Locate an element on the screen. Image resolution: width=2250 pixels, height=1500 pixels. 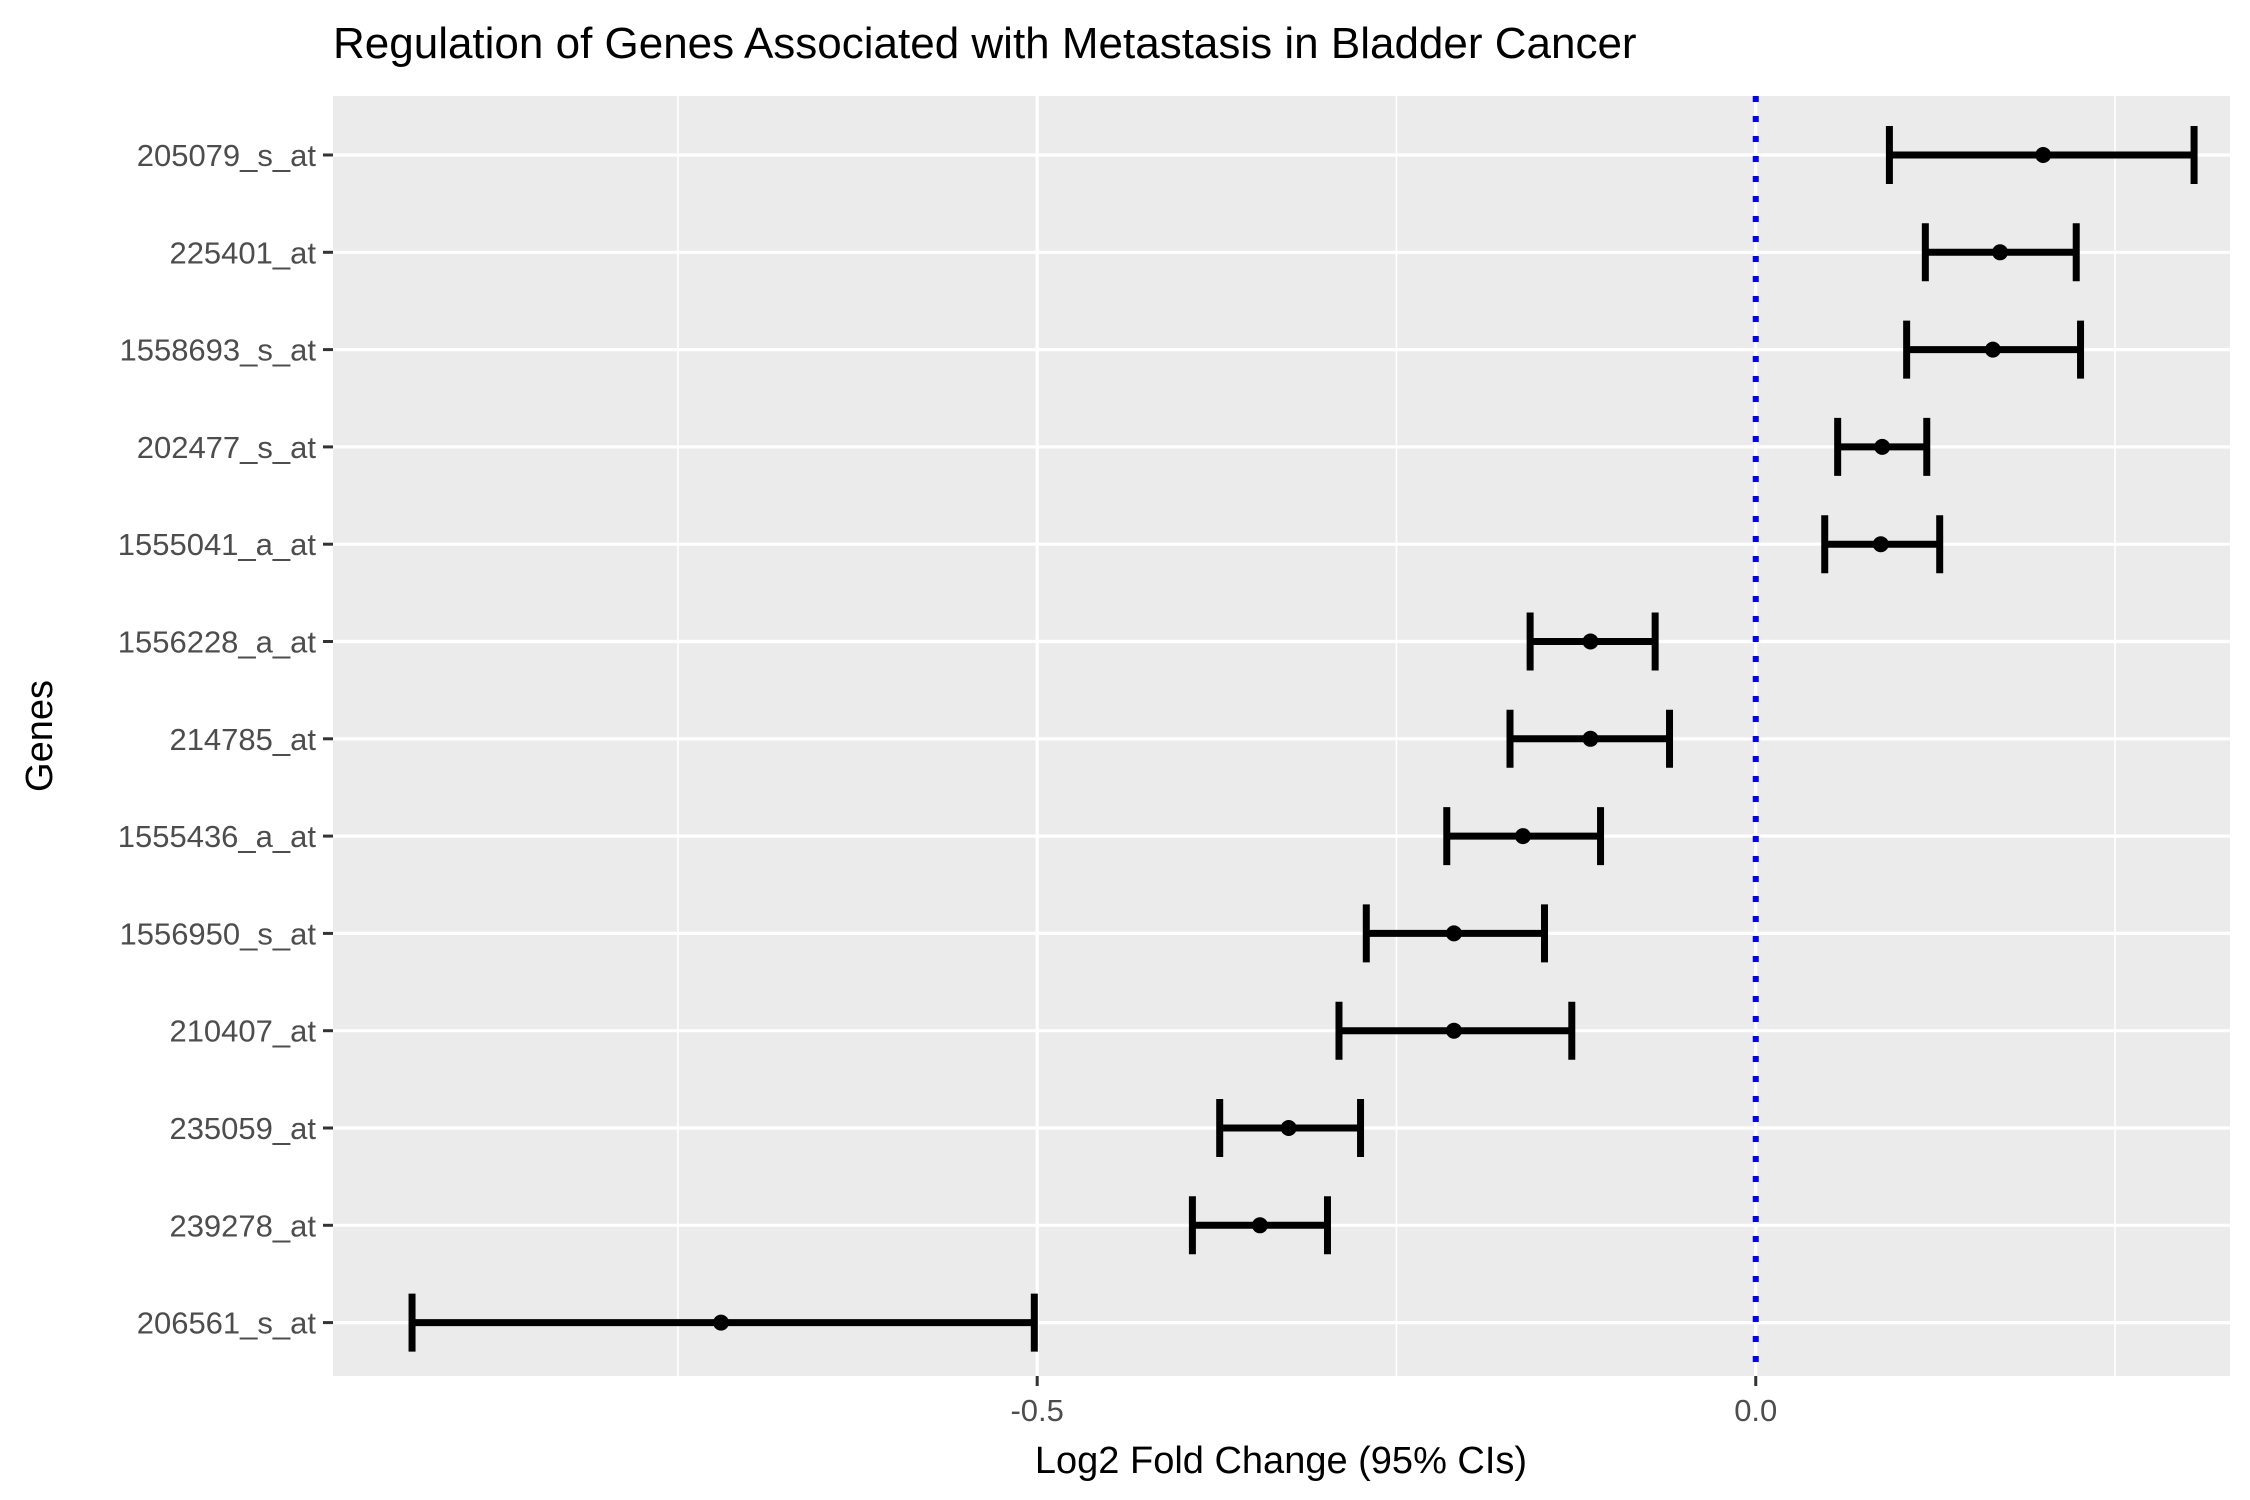
y-tick-label: 1555436_a_at is located at coordinates (217, 836).